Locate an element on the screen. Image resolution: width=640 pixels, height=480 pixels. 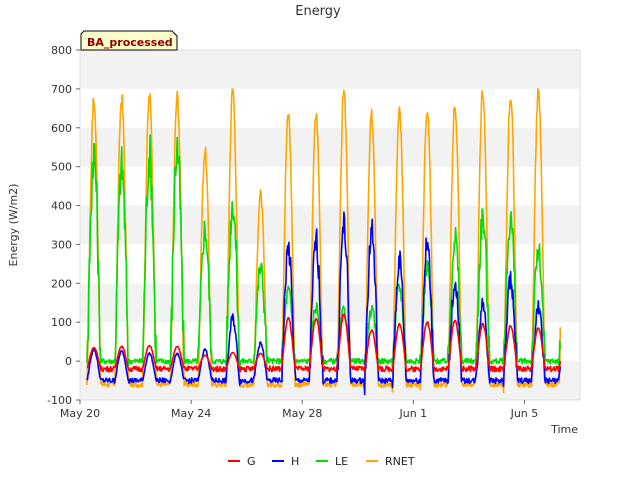
x-tick-label: Jun 1 is located at coordinates (412, 413).